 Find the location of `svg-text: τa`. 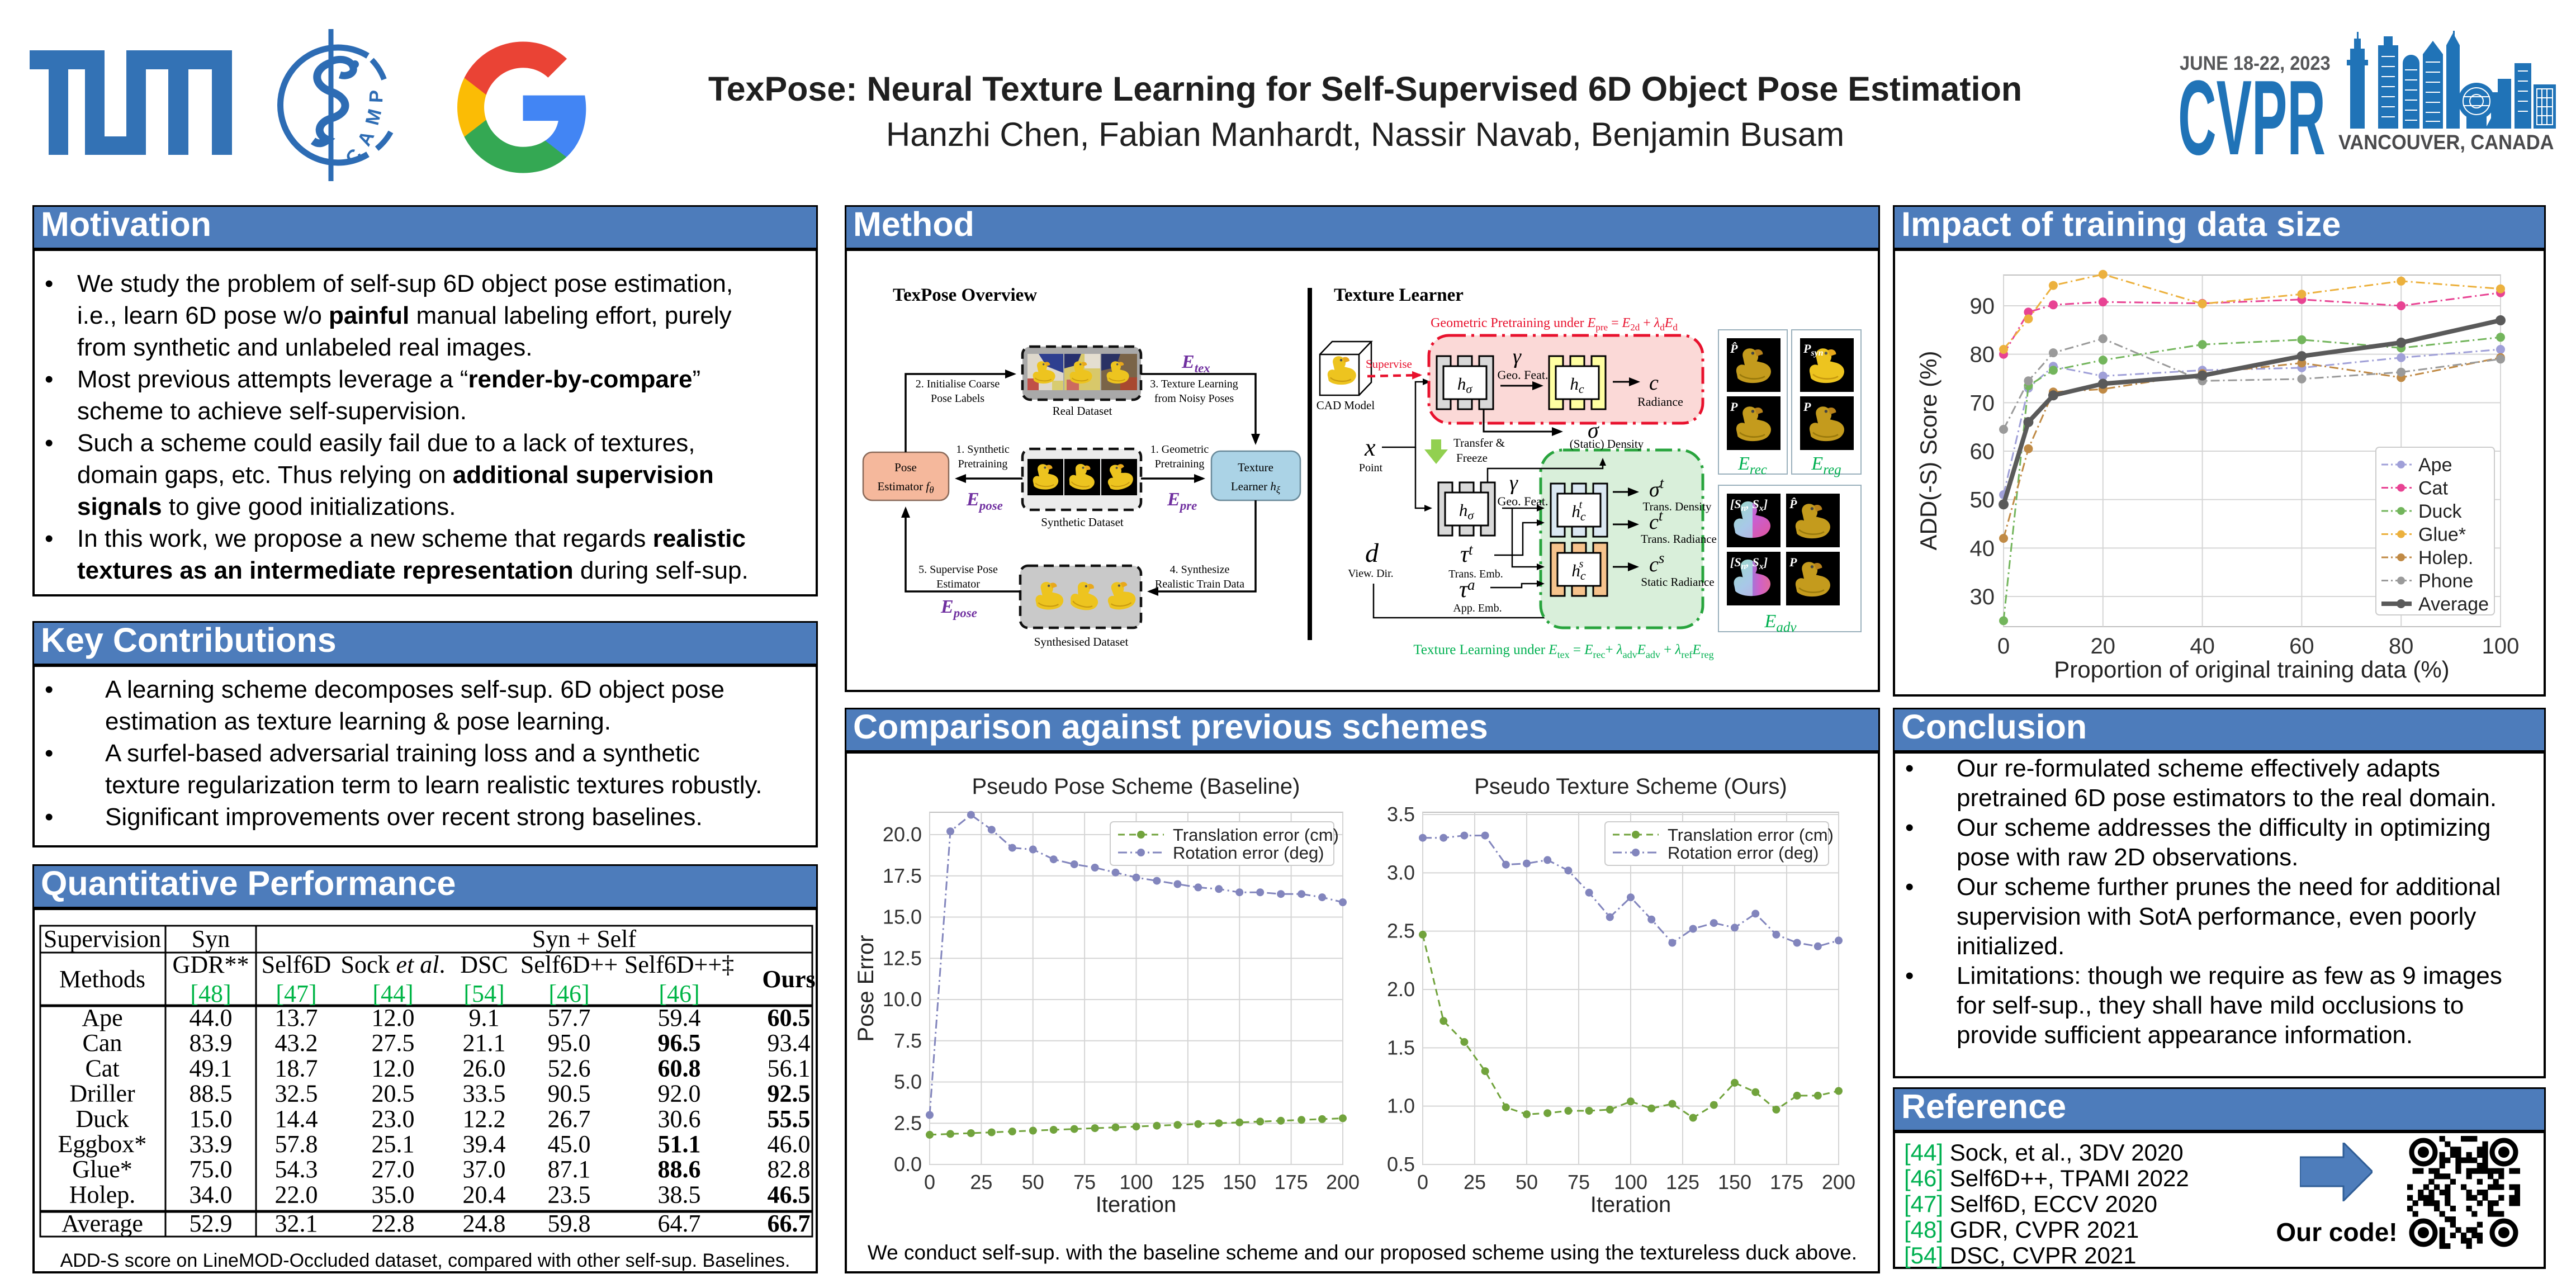

svg-text: τa is located at coordinates (1467, 589).